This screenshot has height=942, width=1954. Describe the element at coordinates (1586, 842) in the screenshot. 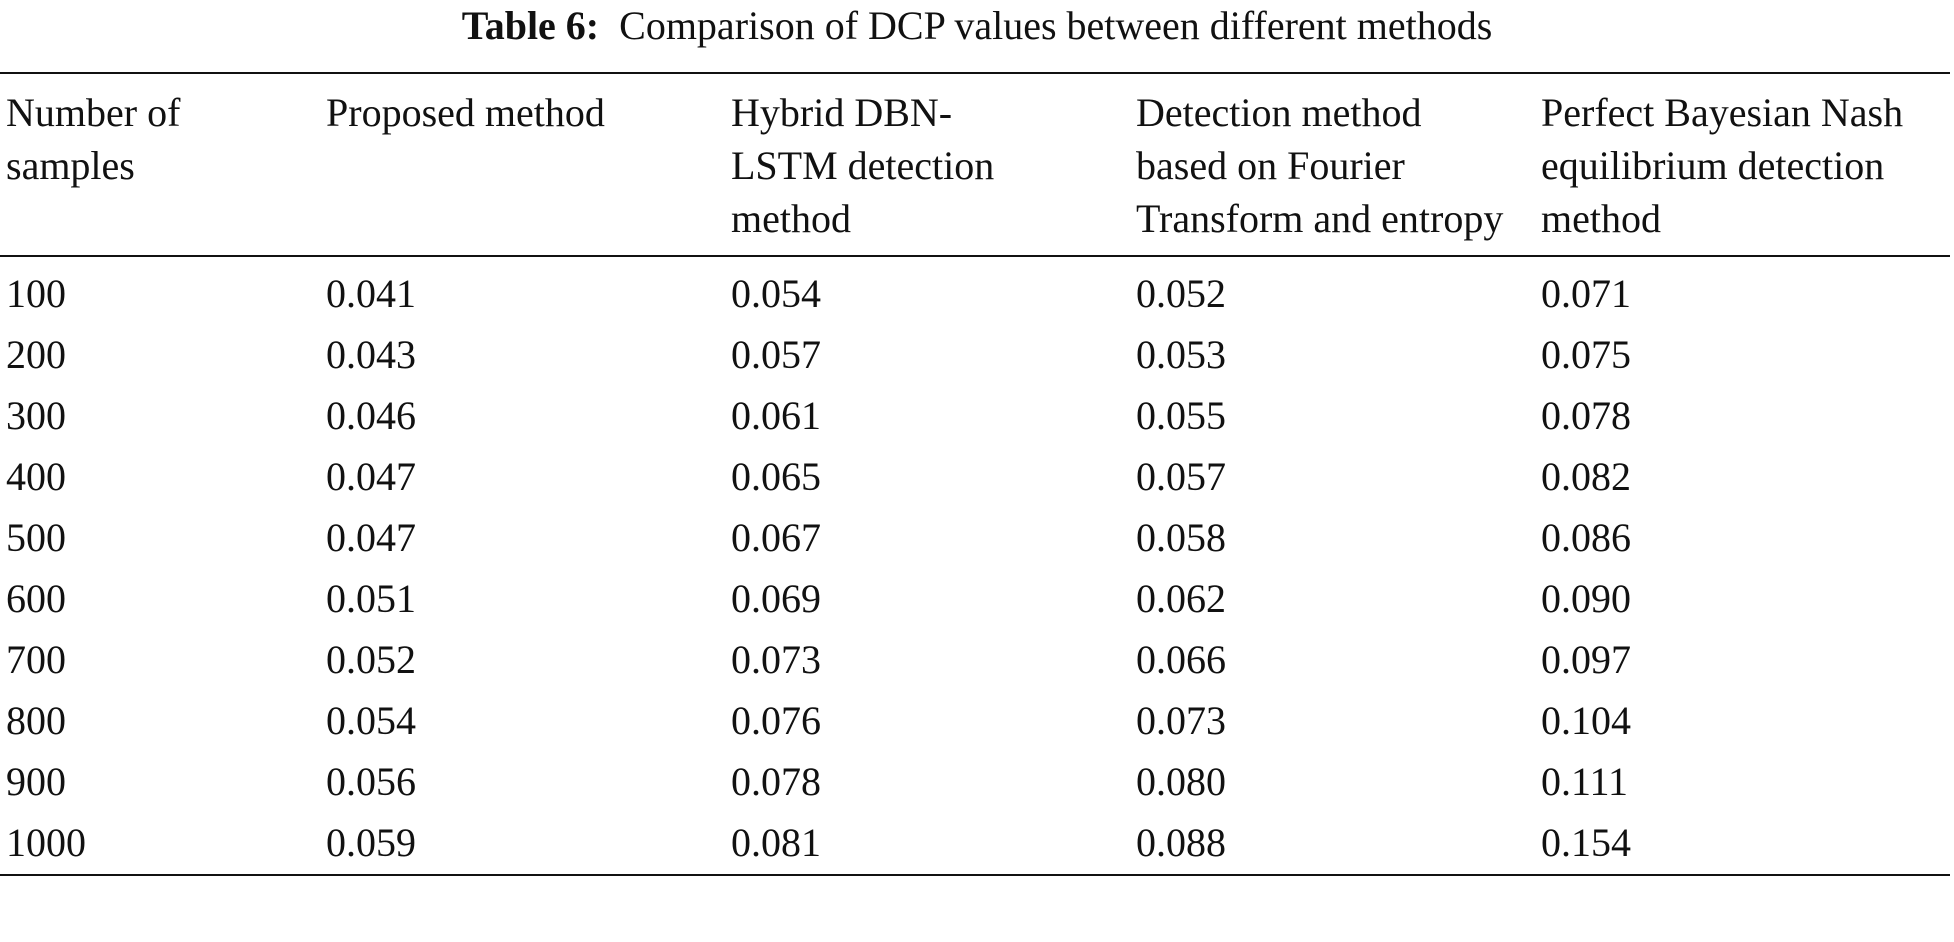

I see `cell-bayesian: 0.154` at that location.